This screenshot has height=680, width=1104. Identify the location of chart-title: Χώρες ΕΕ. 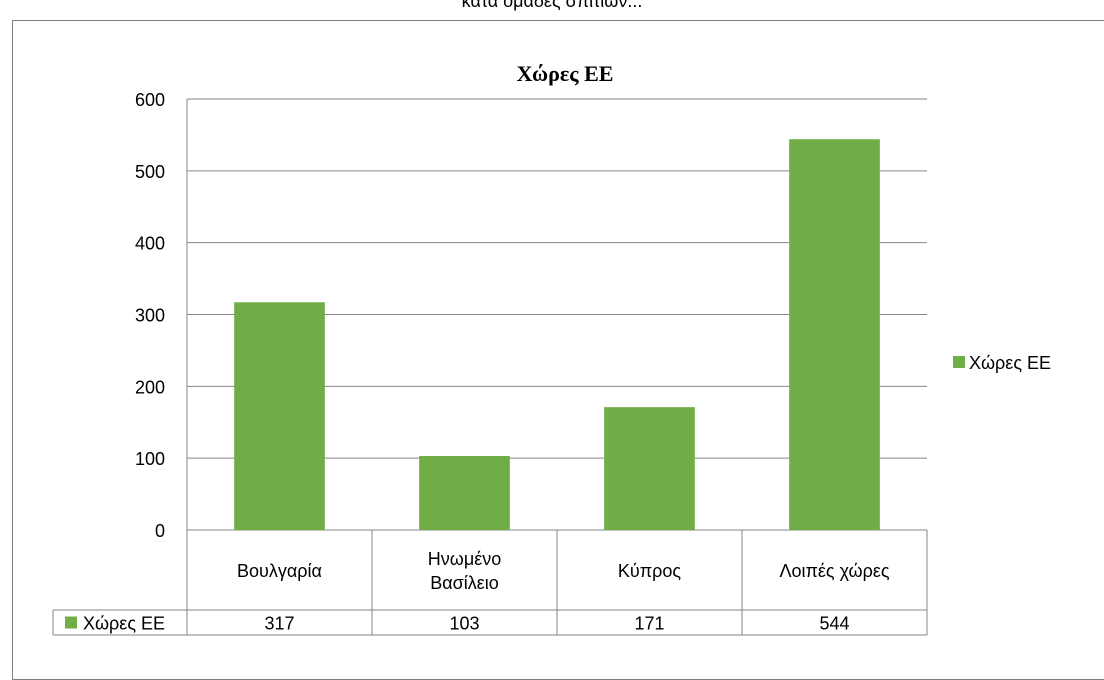
(565, 73).